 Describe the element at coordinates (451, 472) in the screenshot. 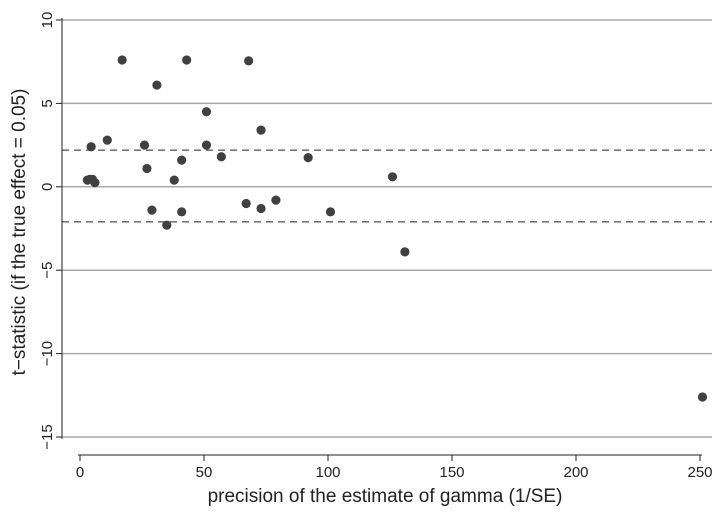

I see `x-tick-label: 150` at that location.